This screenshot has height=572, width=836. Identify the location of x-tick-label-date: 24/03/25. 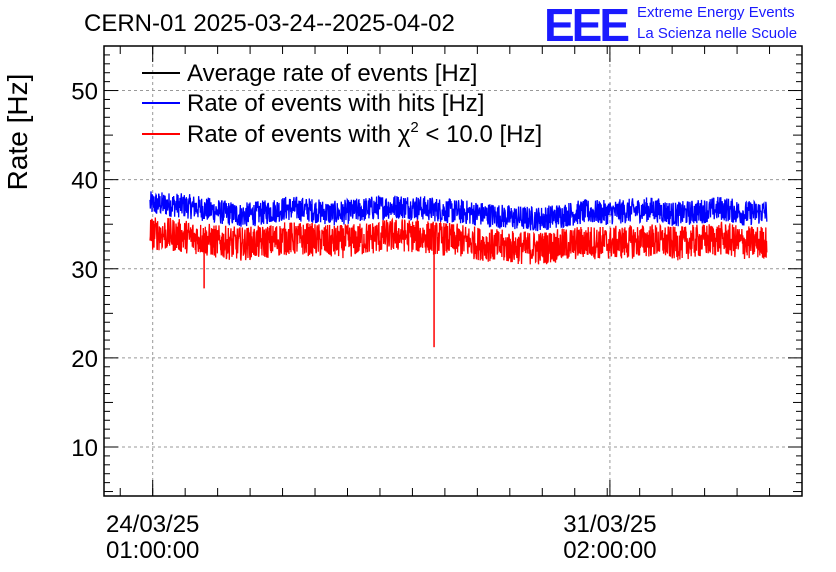
(152, 524).